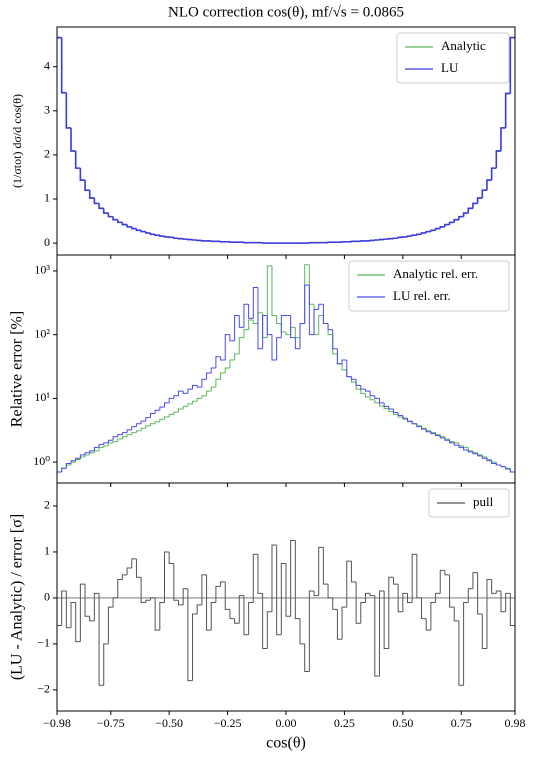  What do you see at coordinates (515, 723) in the screenshot?
I see `x-tick-label: 0.98` at bounding box center [515, 723].